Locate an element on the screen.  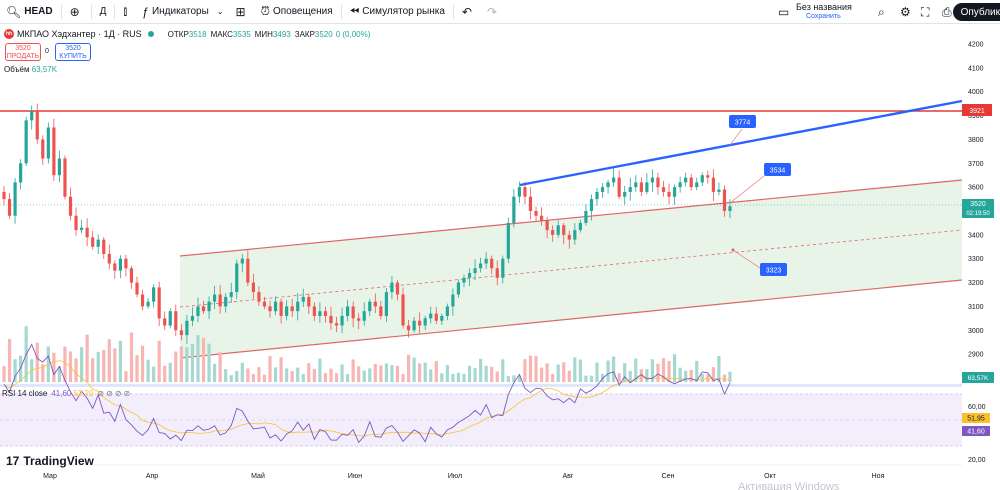
interval-button: Д is located at coordinates (103, 12).